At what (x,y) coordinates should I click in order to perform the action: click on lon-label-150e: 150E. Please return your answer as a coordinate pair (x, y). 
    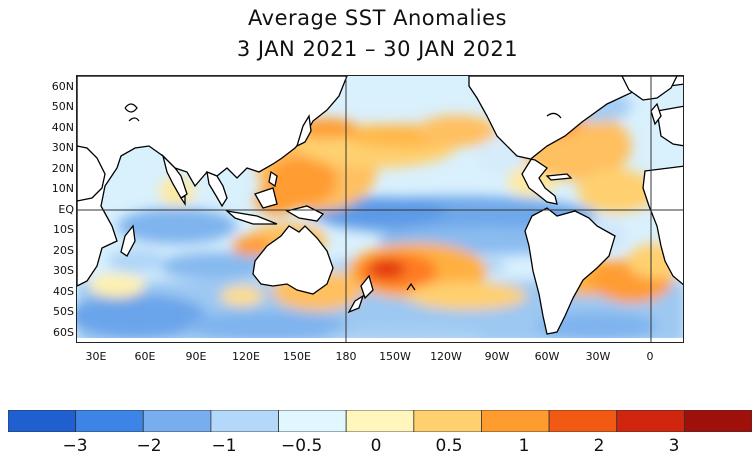
    Looking at the image, I should click on (297, 356).